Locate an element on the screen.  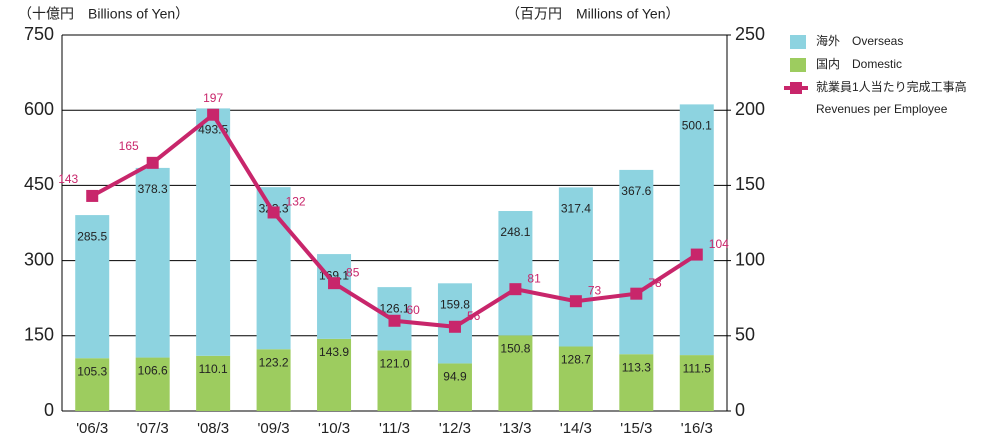
x-tick-label: '16/3 is located at coordinates (697, 428).